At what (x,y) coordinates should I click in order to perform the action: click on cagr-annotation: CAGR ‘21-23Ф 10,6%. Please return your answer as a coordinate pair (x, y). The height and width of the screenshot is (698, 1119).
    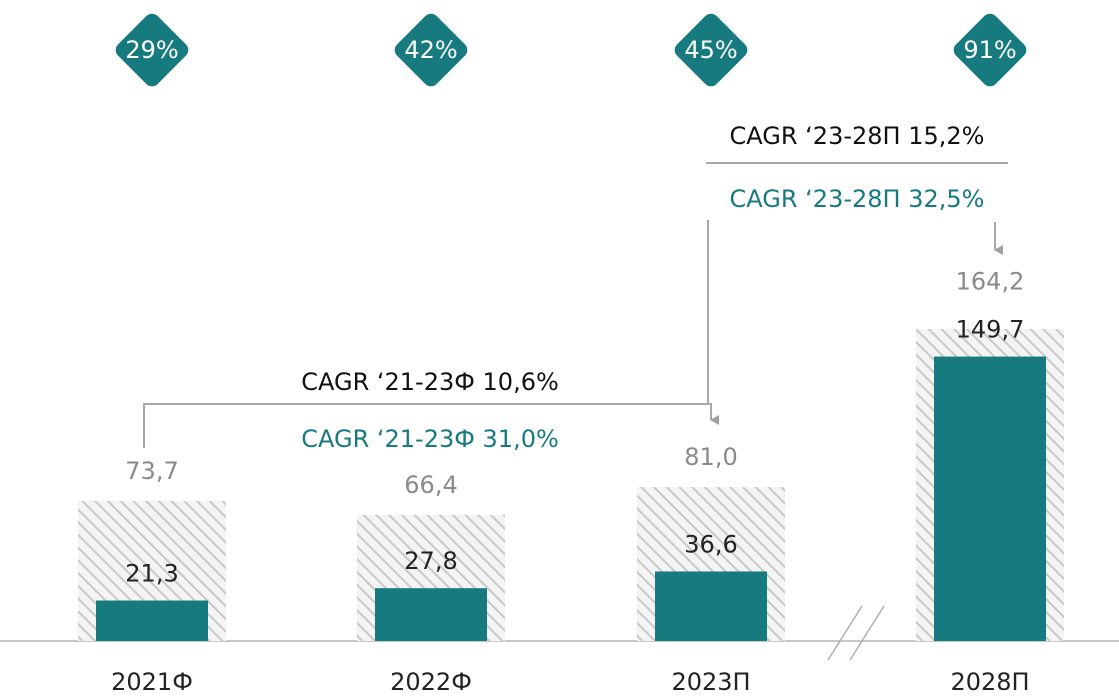
    Looking at the image, I should click on (430, 382).